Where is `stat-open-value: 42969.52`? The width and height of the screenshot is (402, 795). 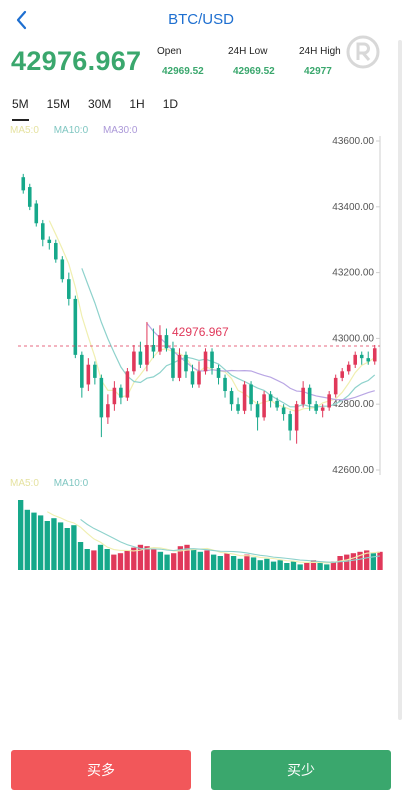
stat-open-value: 42969.52 is located at coordinates (183, 71).